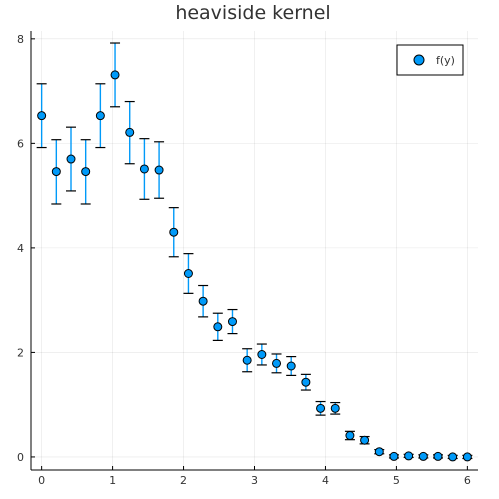  Describe the element at coordinates (20, 143) in the screenshot. I see `y-tick-label: 6` at that location.